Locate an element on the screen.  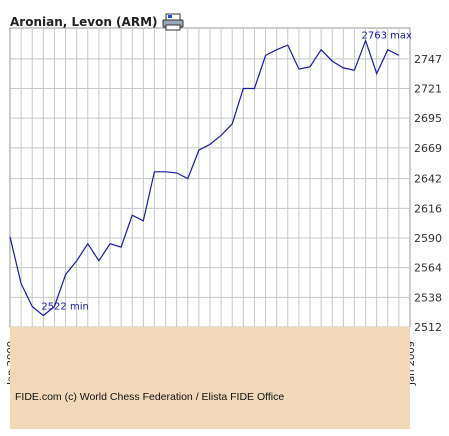
title-row: Aronian, Levon (ARM) is located at coordinates (97, 22).